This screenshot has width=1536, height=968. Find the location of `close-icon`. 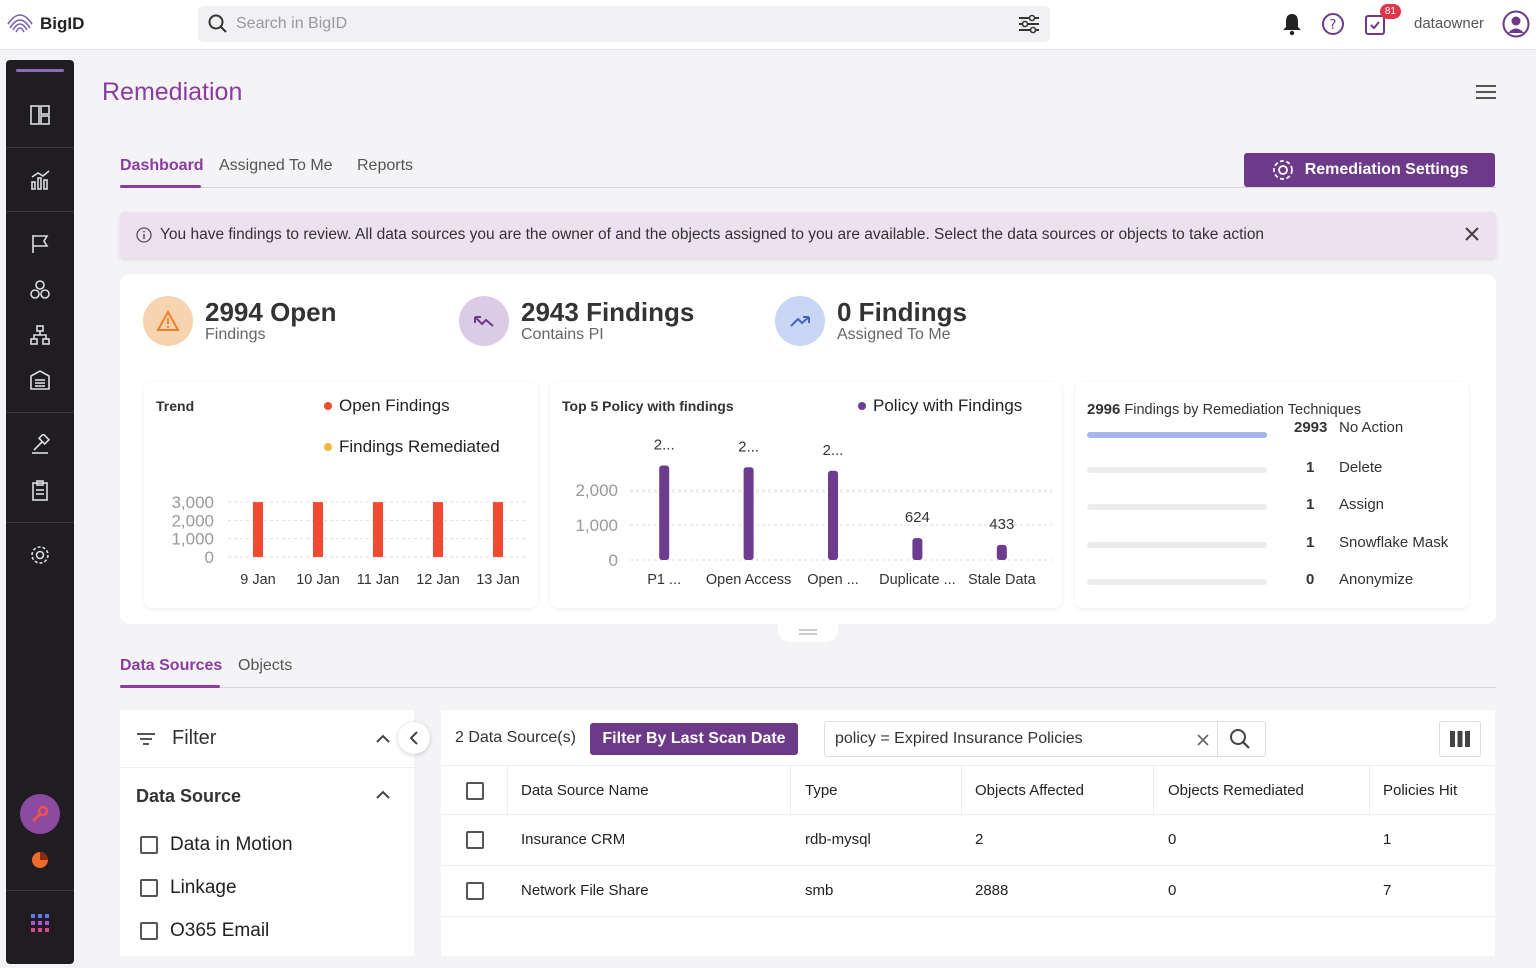

close-icon is located at coordinates (1472, 234).